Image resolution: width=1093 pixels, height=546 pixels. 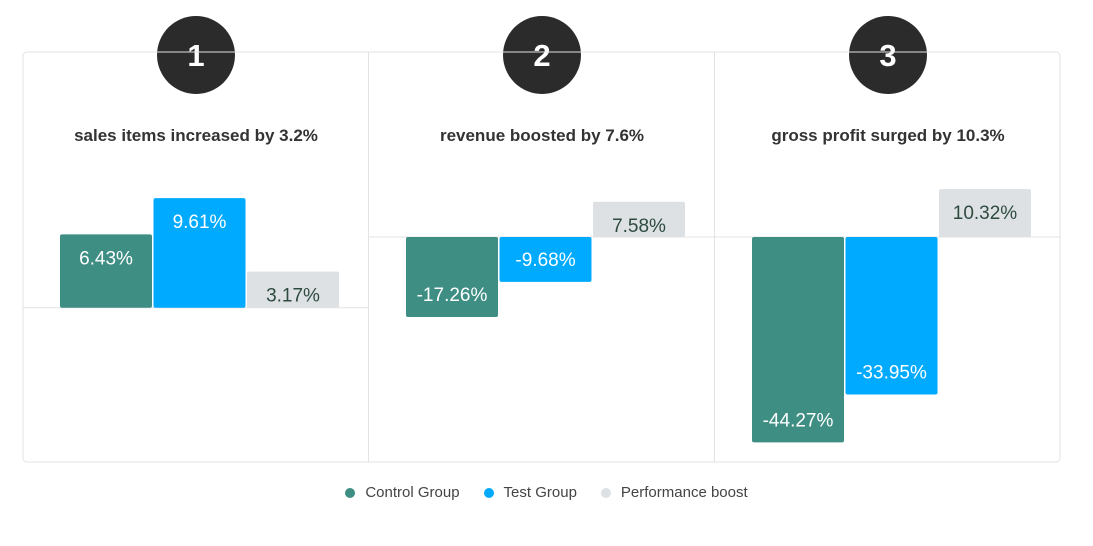 What do you see at coordinates (452, 277) in the screenshot?
I see `bar-2-control` at bounding box center [452, 277].